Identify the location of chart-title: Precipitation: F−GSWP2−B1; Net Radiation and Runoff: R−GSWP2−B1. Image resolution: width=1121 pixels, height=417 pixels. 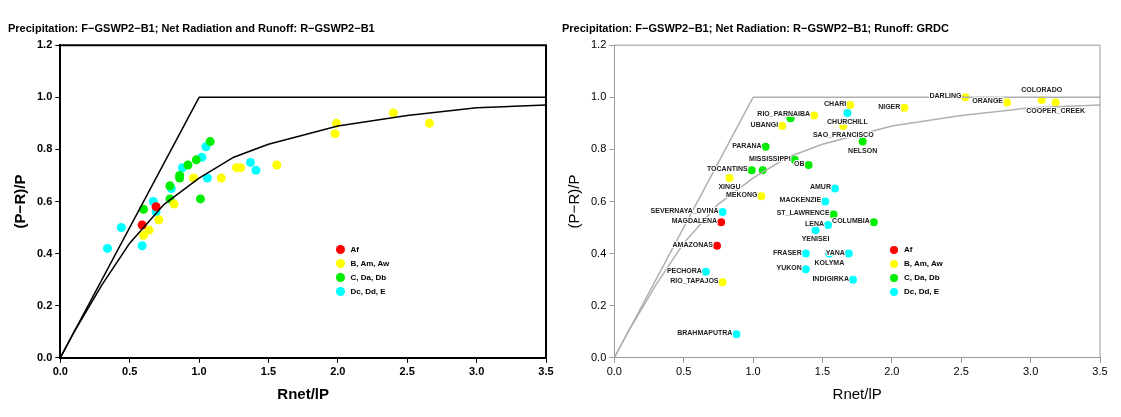
(191, 27).